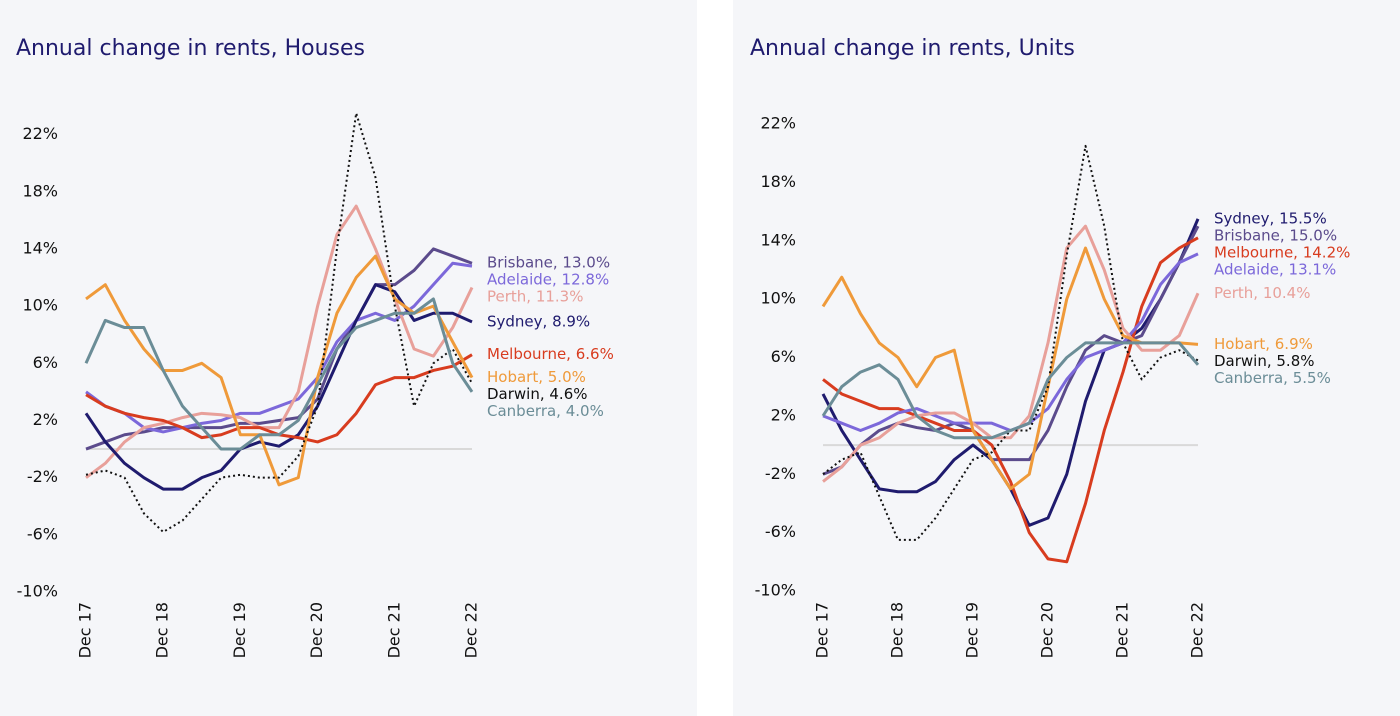 The width and height of the screenshot is (1400, 716). Describe the element at coordinates (538, 321) in the screenshot. I see `series-label: Sydney, 8.9%` at that location.